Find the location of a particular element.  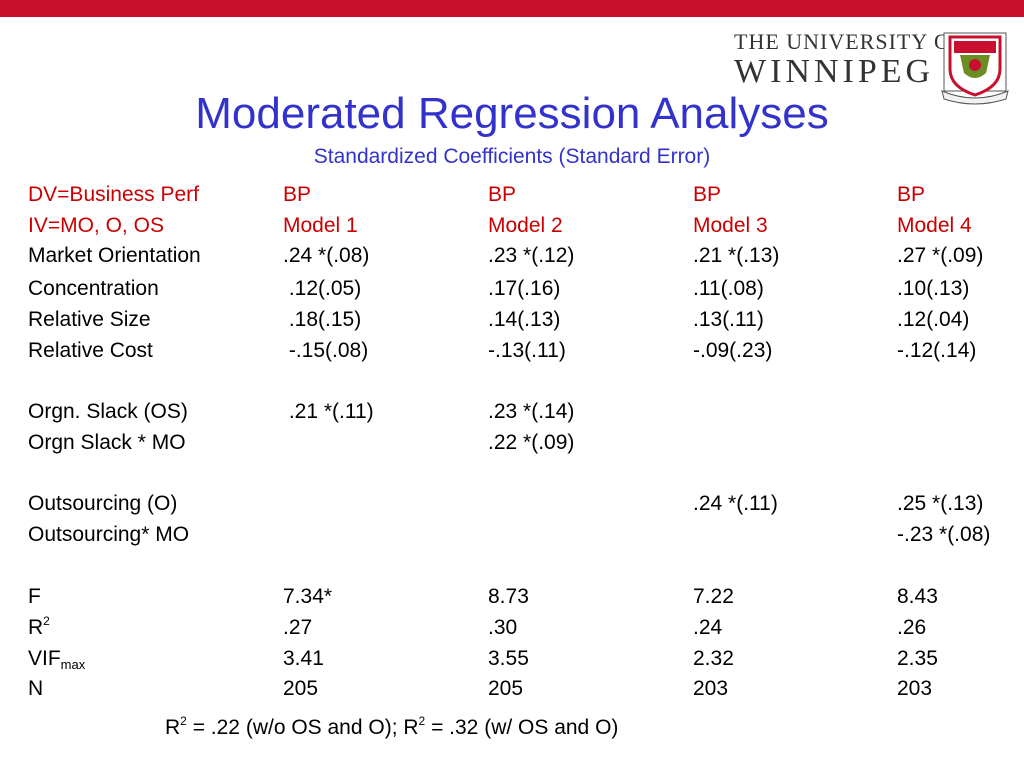

r-label: R is located at coordinates (36, 627).